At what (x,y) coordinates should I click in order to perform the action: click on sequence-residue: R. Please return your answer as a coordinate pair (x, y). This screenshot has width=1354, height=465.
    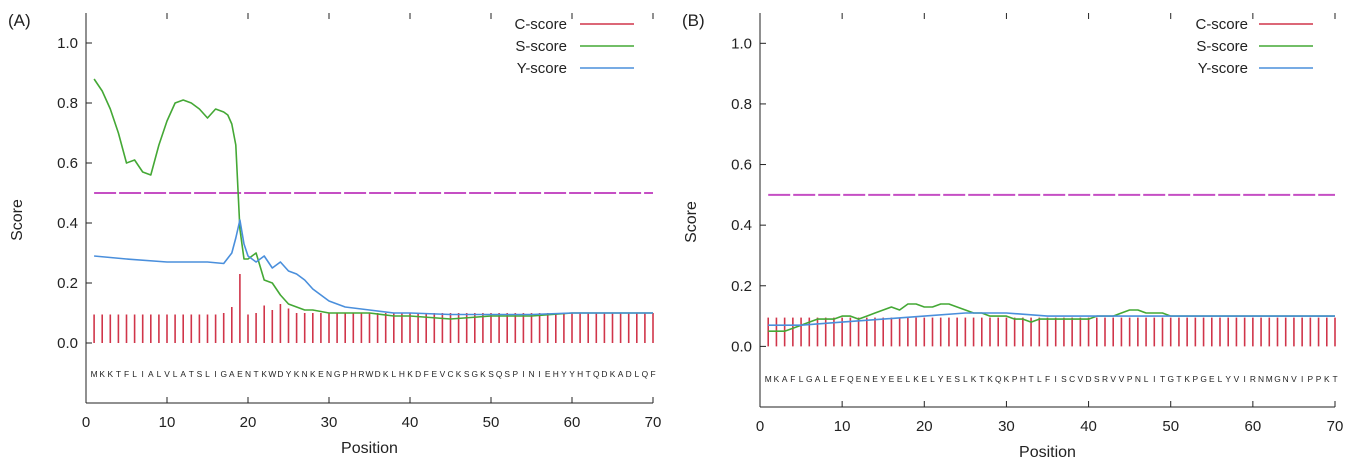
    Looking at the image, I should click on (1253, 379).